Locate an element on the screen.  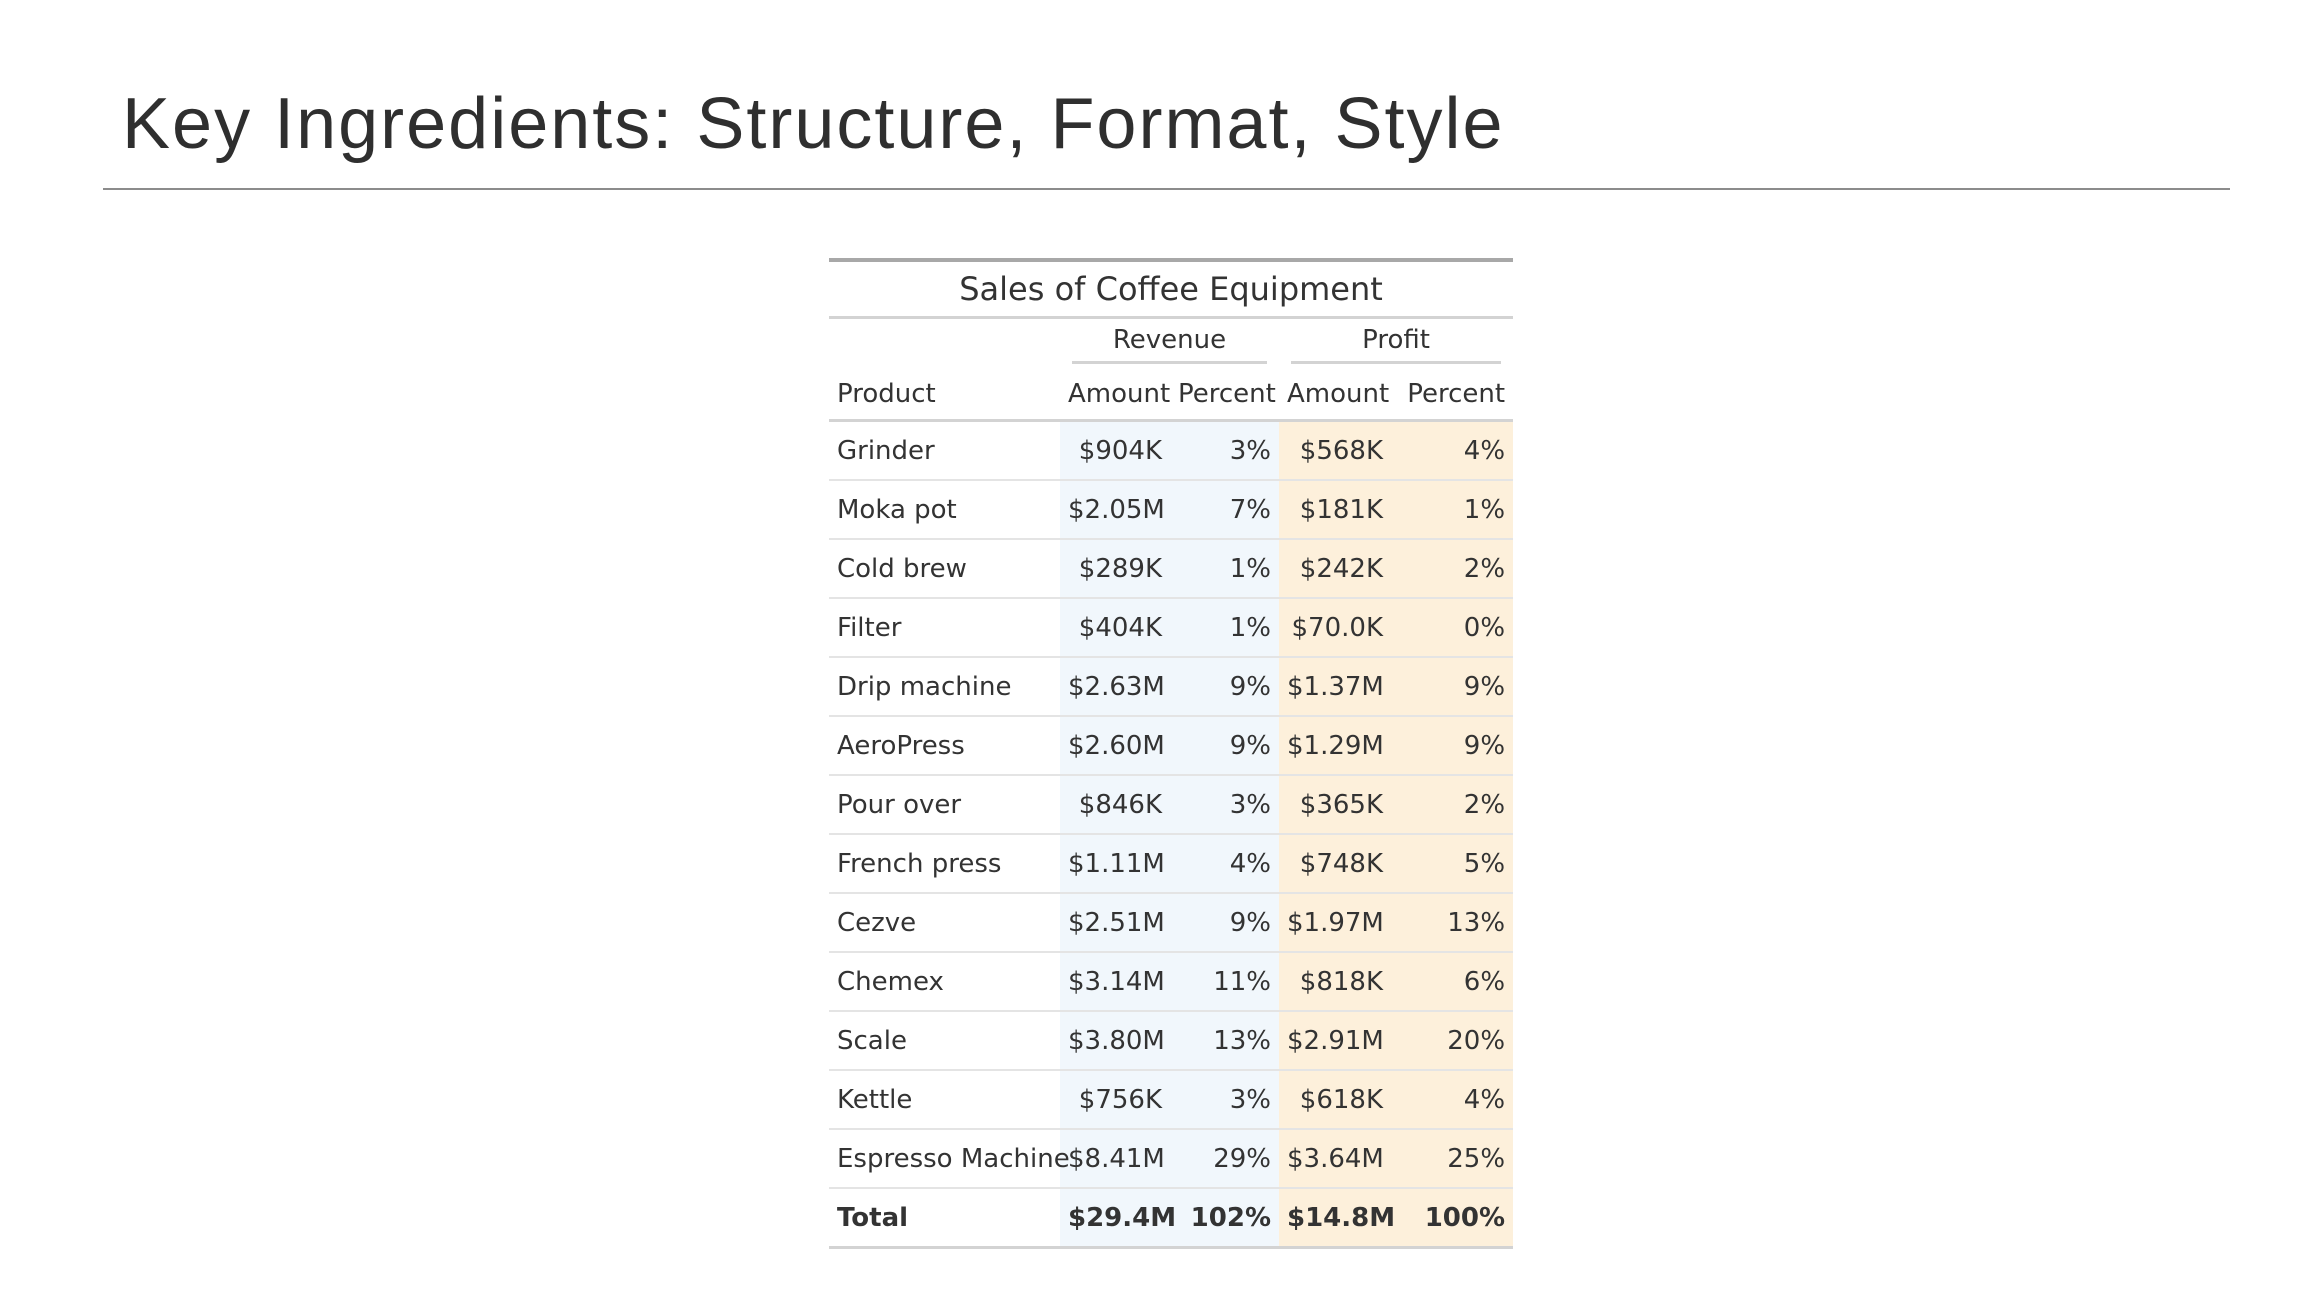
table-row: French press $1.11M 4% $748K 5% is located at coordinates (1171, 864).